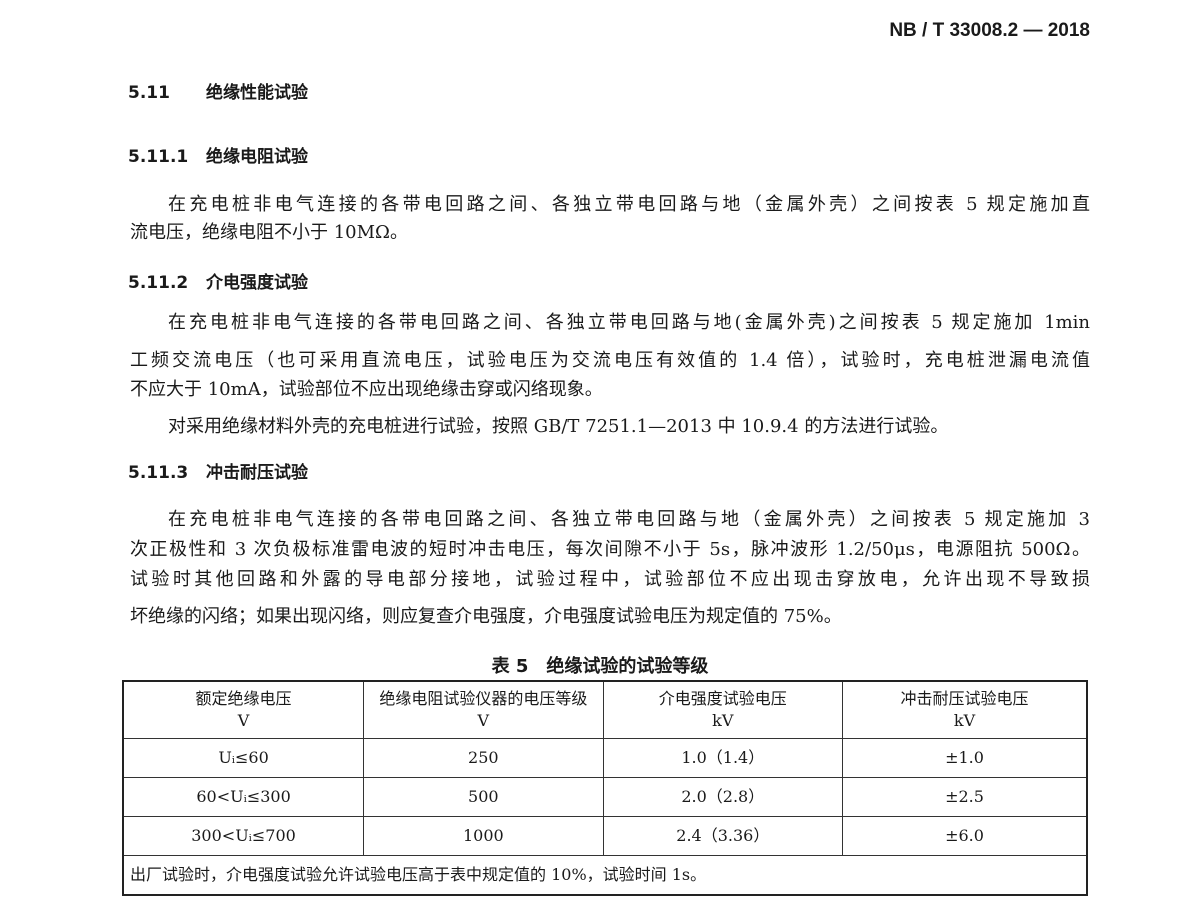  What do you see at coordinates (989, 30) in the screenshot?
I see `standard-number: NB / T 33008.2 — 2018` at bounding box center [989, 30].